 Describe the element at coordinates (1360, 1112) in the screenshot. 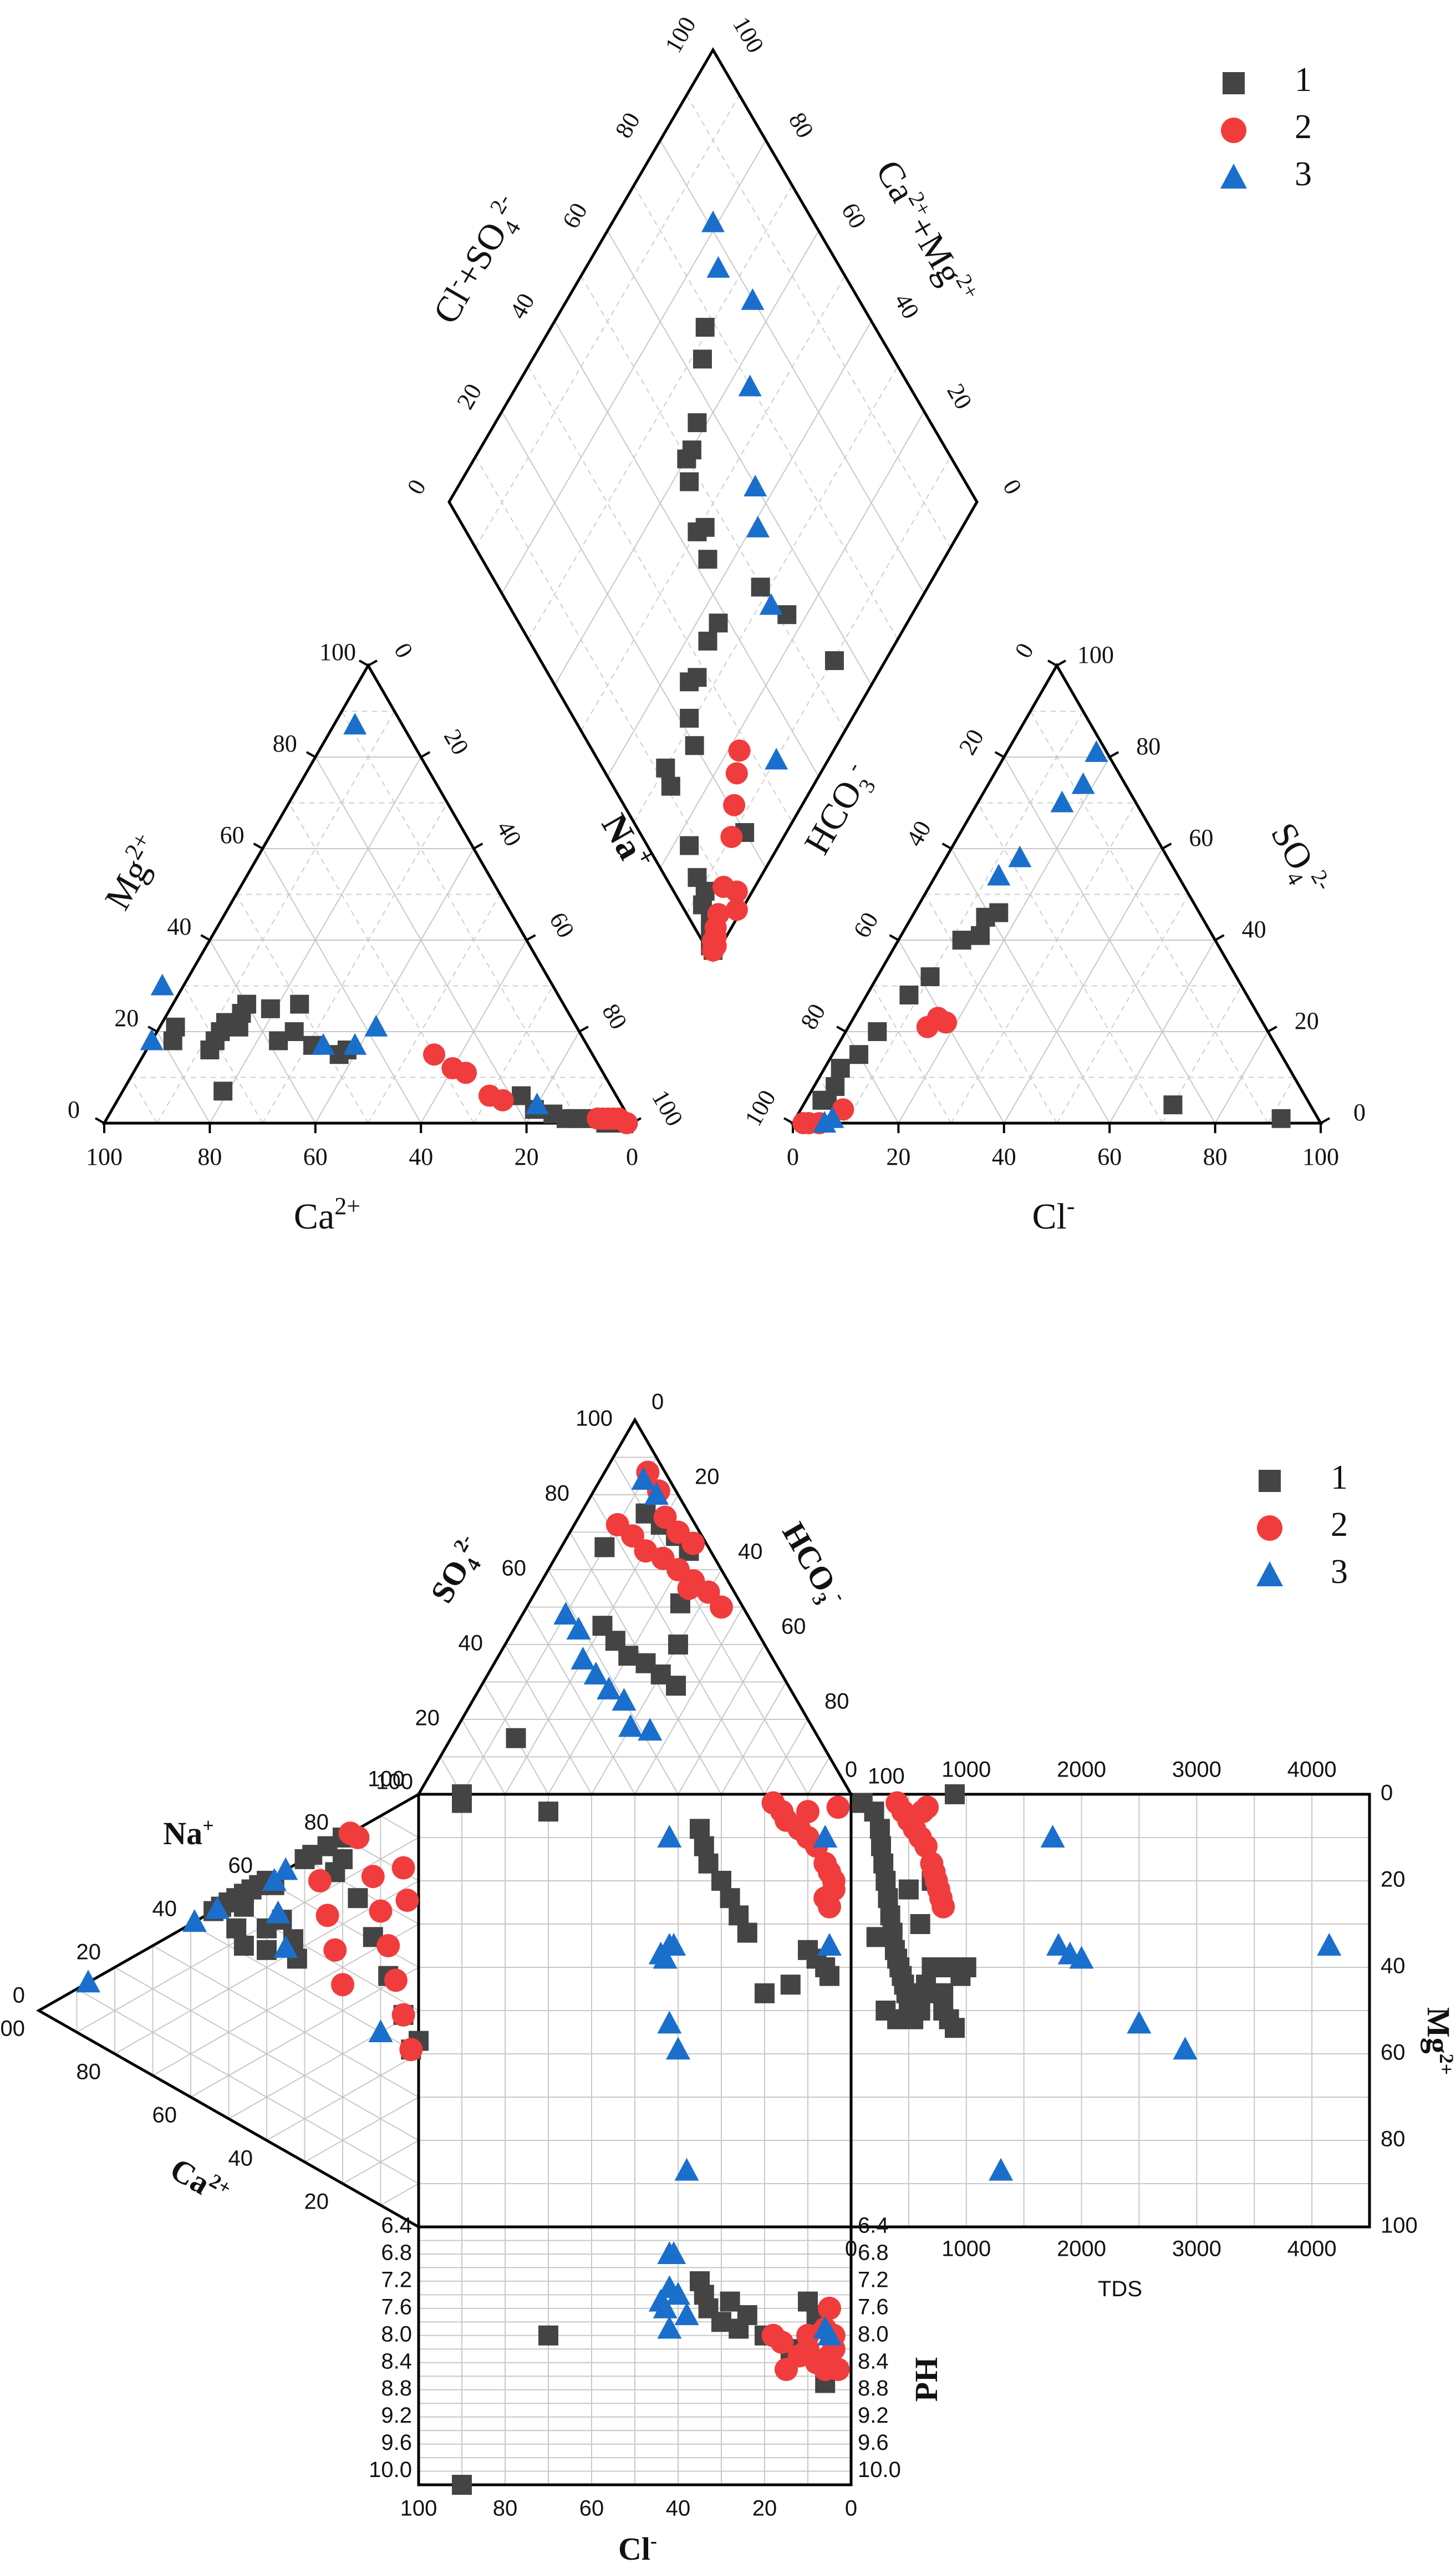

I see `anion-so4-tick: 0` at that location.